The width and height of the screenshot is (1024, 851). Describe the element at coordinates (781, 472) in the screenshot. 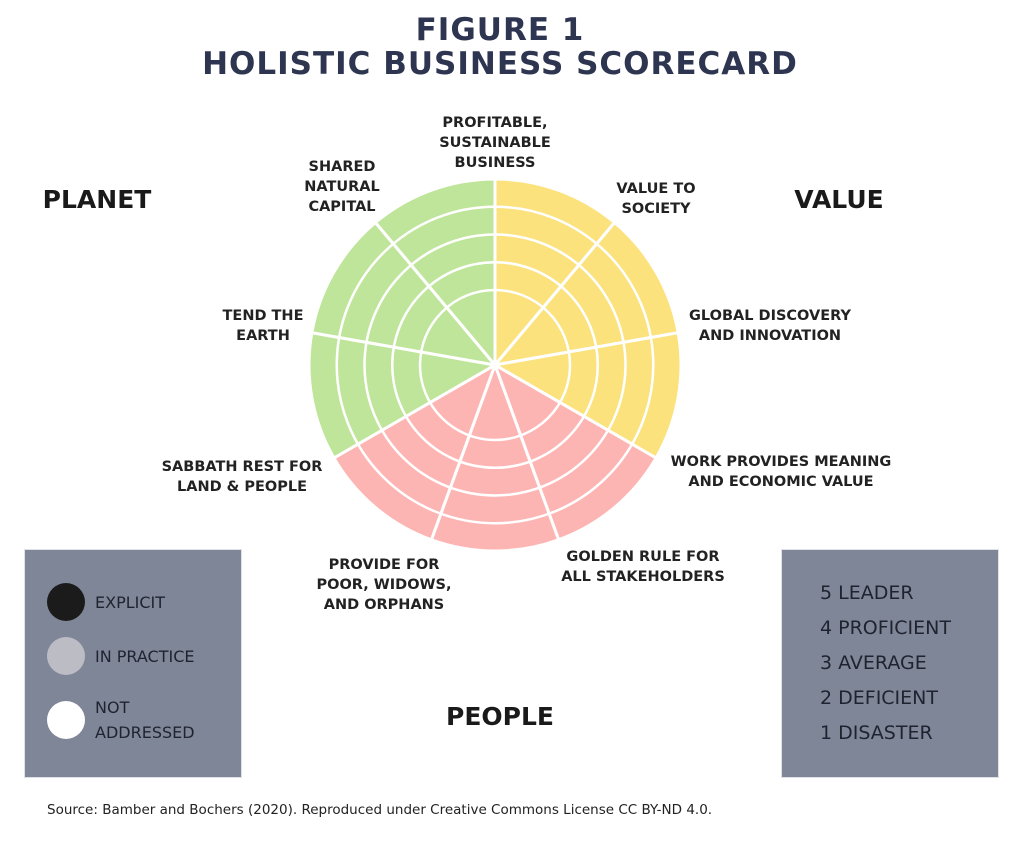

I see `label-work-meaning: WORK PROVIDES MEANING AND ECONOMIC VALUE` at that location.